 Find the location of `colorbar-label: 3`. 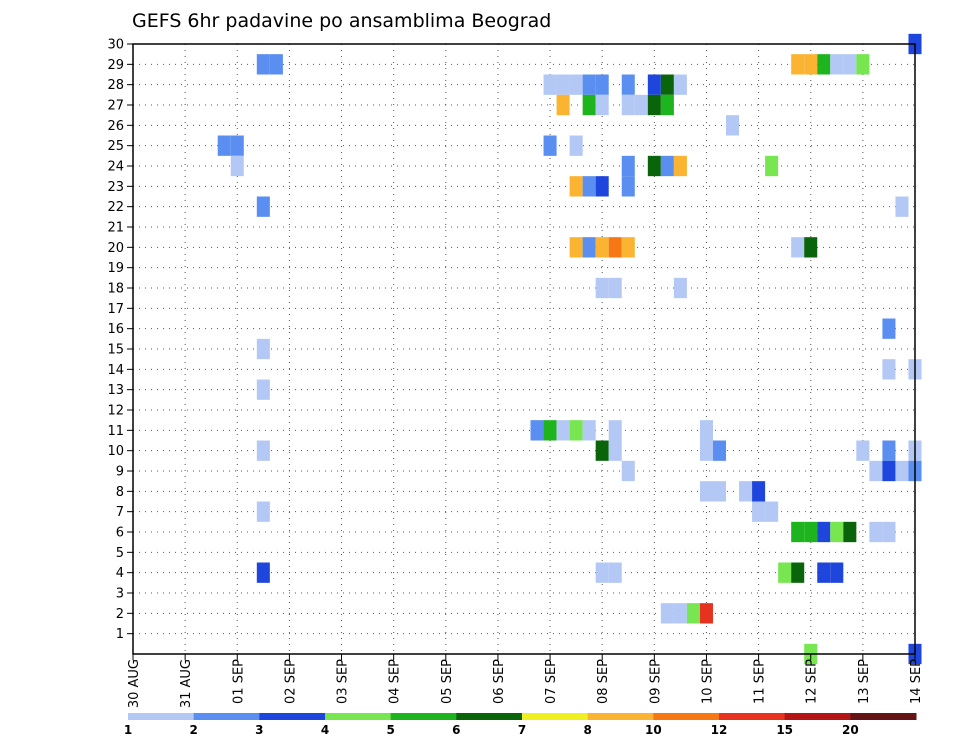

colorbar-label: 3 is located at coordinates (259, 730).